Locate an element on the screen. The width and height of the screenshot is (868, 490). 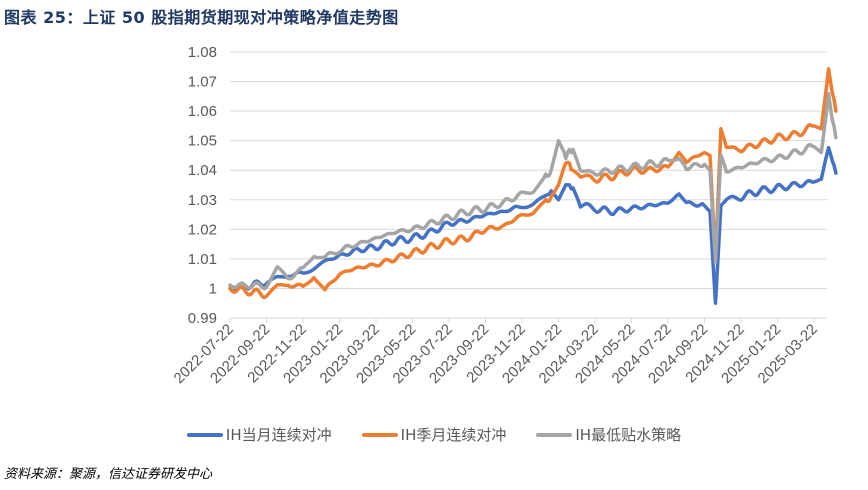
y-tick-label: 1.05 is located at coordinates (202, 141).